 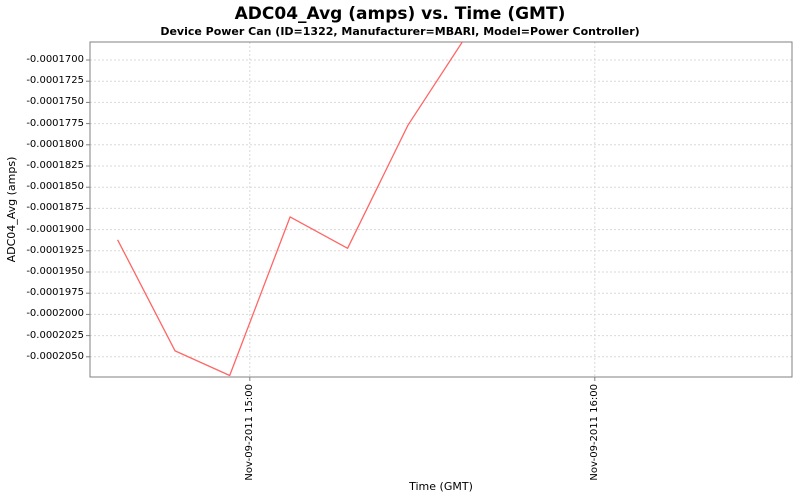 What do you see at coordinates (55, 165) in the screenshot?
I see `y-tick-label: -0.0001825` at bounding box center [55, 165].